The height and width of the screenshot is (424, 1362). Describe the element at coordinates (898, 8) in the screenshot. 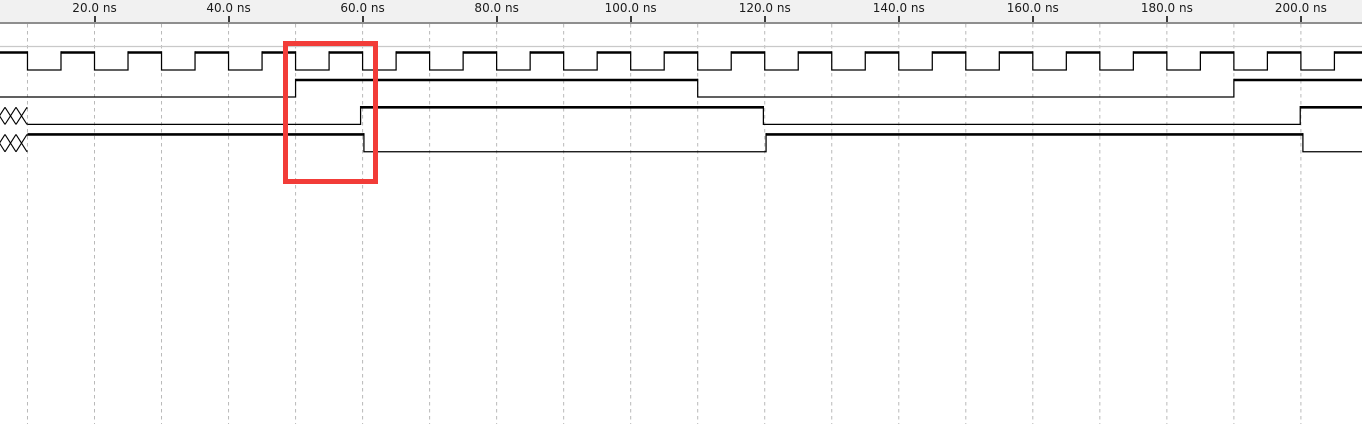

I see `time-label-140ns: 140.0 ns` at that location.